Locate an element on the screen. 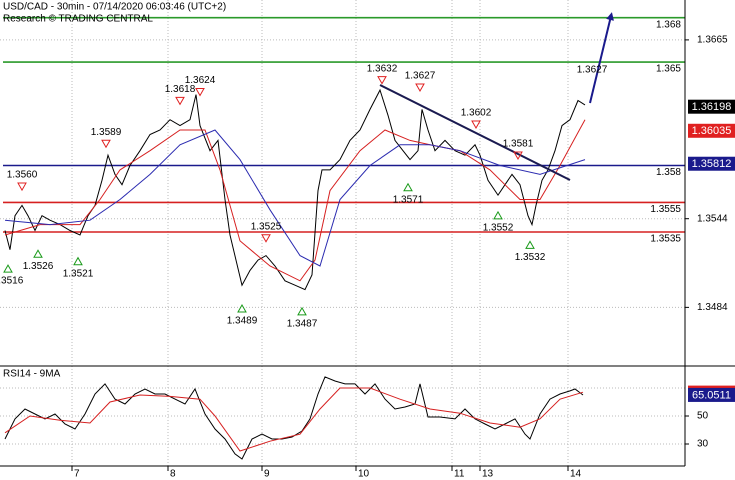  level-label: 1.368 is located at coordinates (668, 24).